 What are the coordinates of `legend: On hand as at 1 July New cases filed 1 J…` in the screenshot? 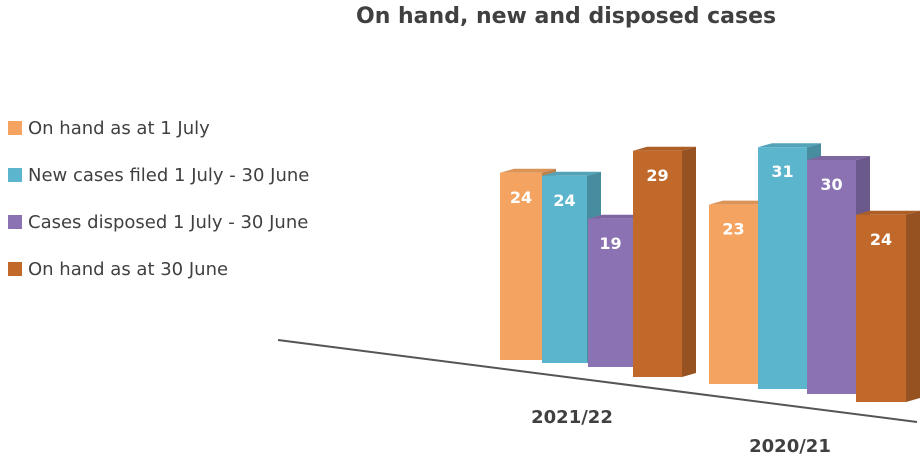 It's located at (158, 210).